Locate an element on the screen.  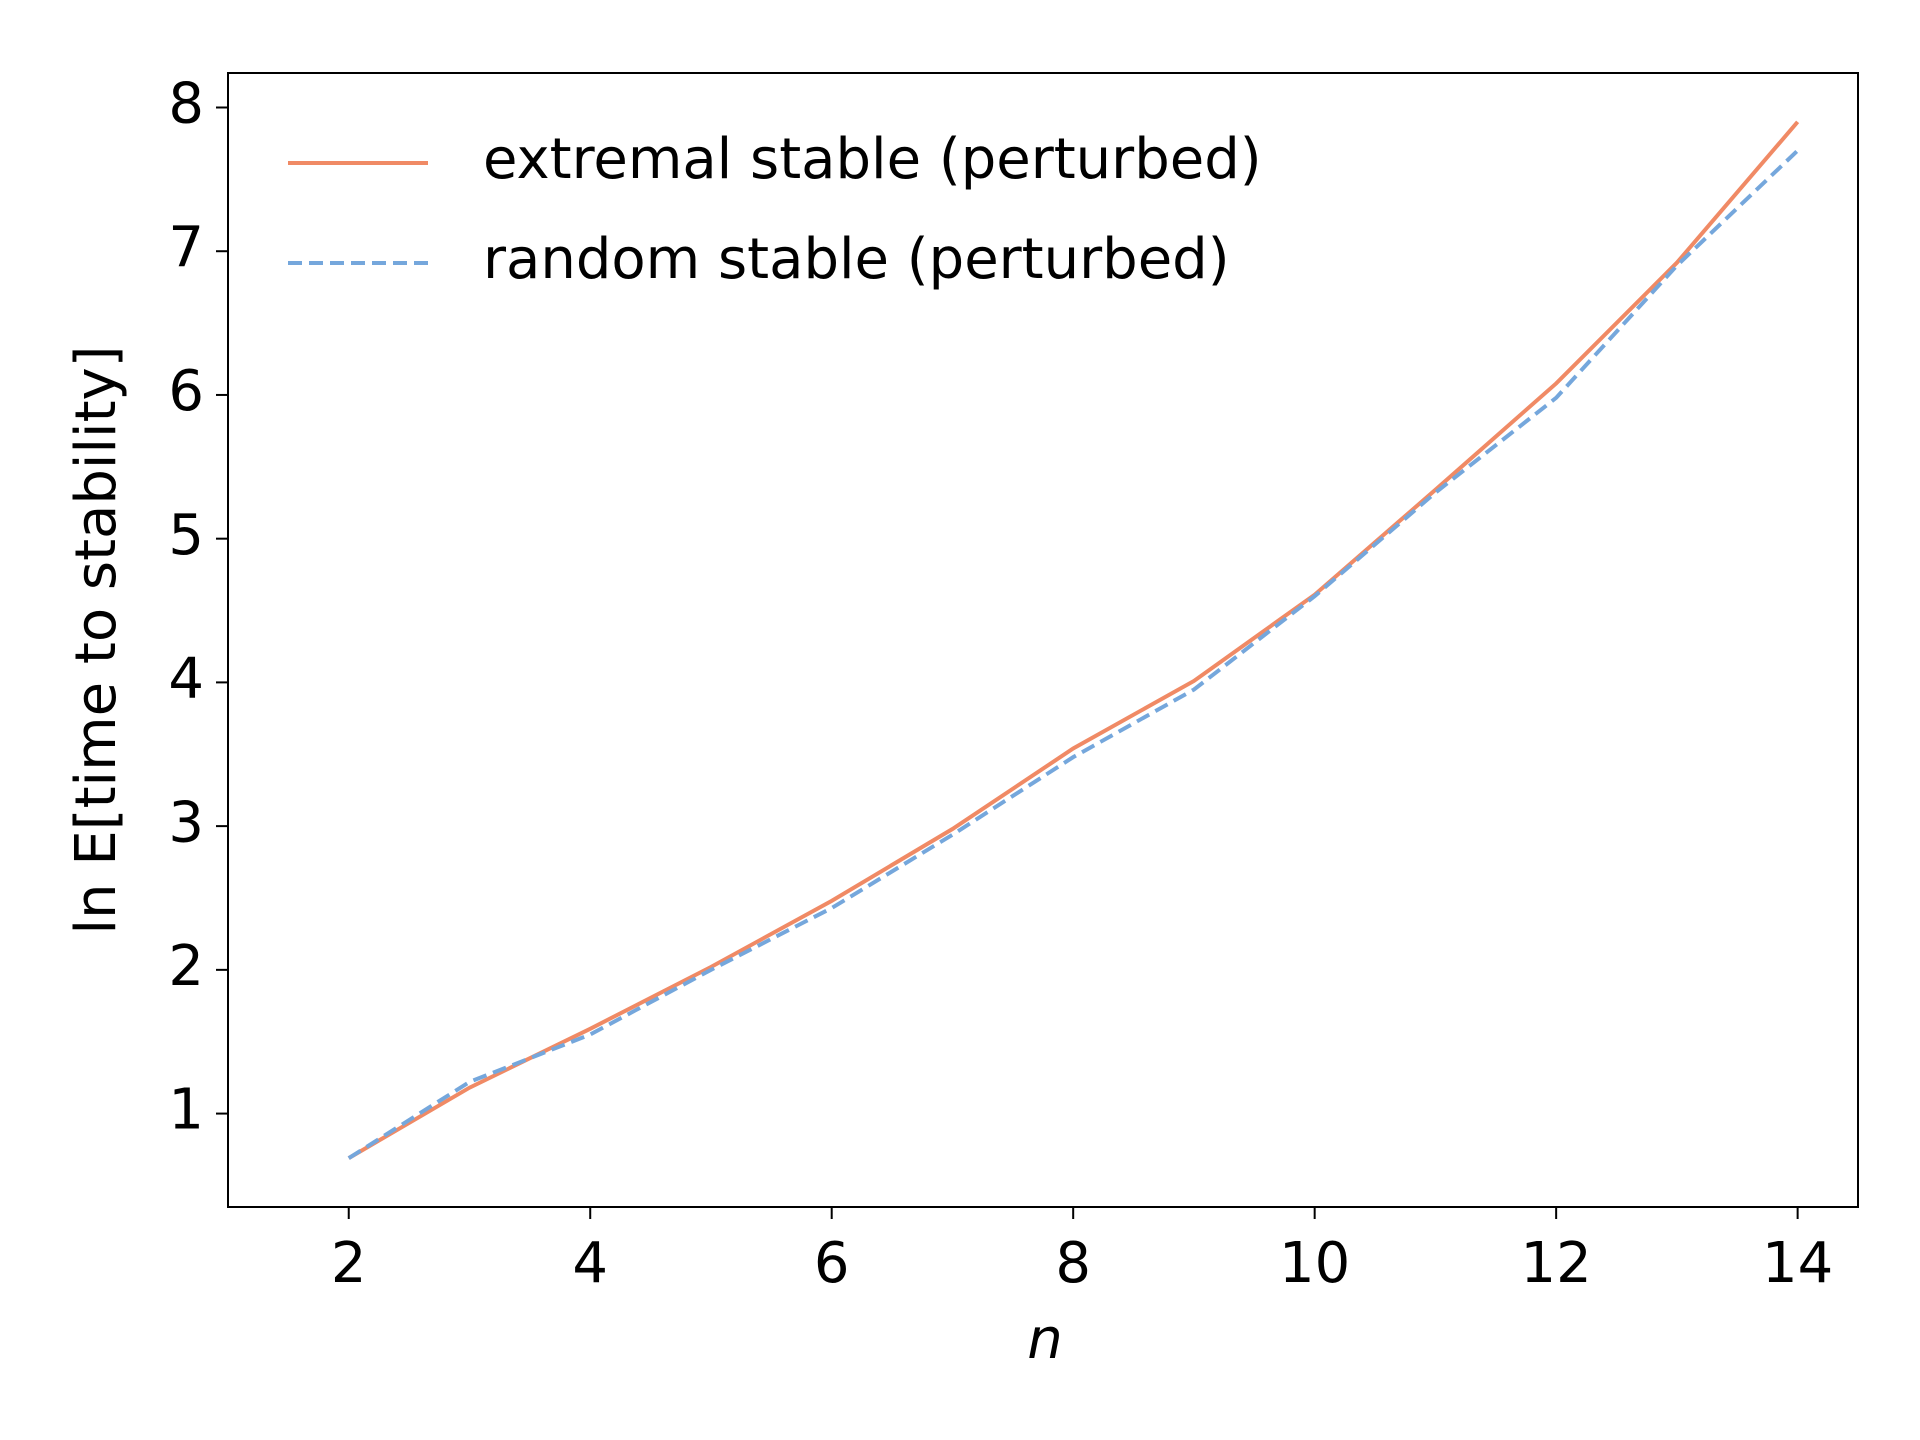
y-axis-label: ln E[time to stability] is located at coordinates (96, 639).